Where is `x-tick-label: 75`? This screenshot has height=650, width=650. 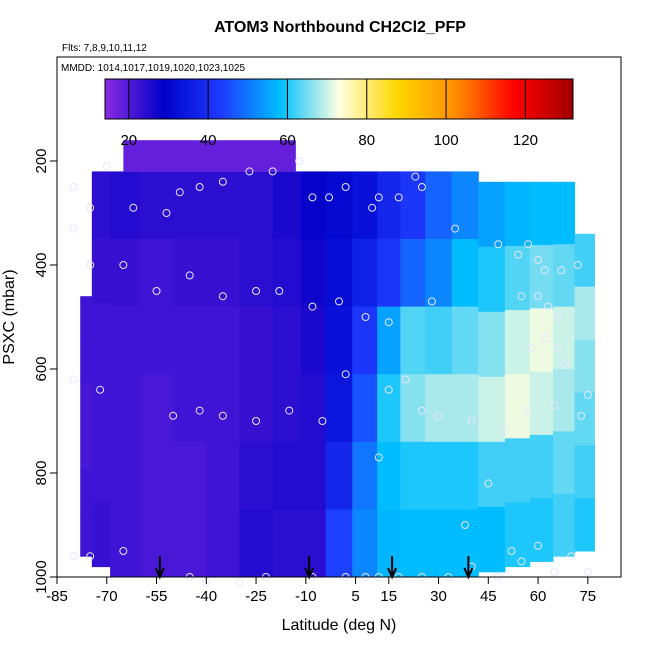
x-tick-label: 75 is located at coordinates (587, 596).